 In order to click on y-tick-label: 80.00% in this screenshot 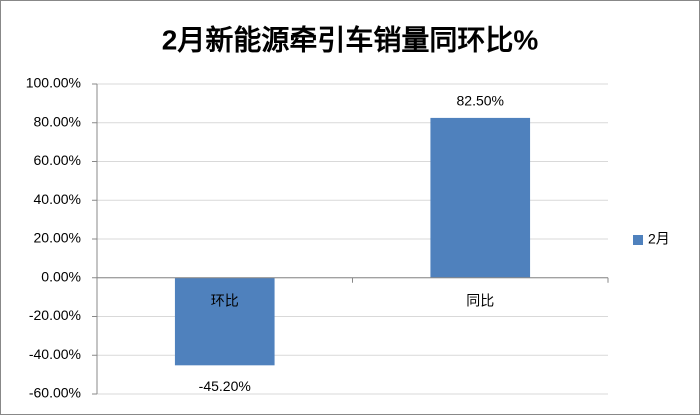, I will do `click(57, 121)`.